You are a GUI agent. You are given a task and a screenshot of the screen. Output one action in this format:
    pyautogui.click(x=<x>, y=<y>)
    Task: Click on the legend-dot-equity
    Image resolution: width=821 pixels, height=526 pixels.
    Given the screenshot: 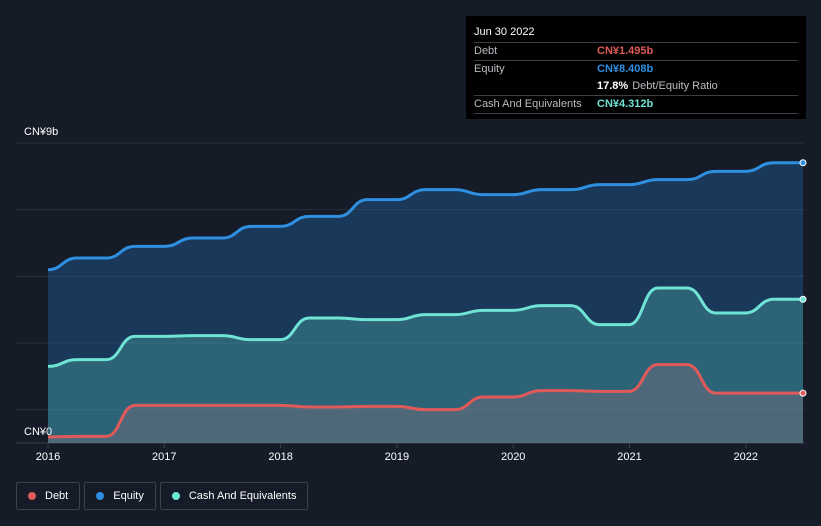 What is the action you would take?
    pyautogui.click(x=100, y=496)
    